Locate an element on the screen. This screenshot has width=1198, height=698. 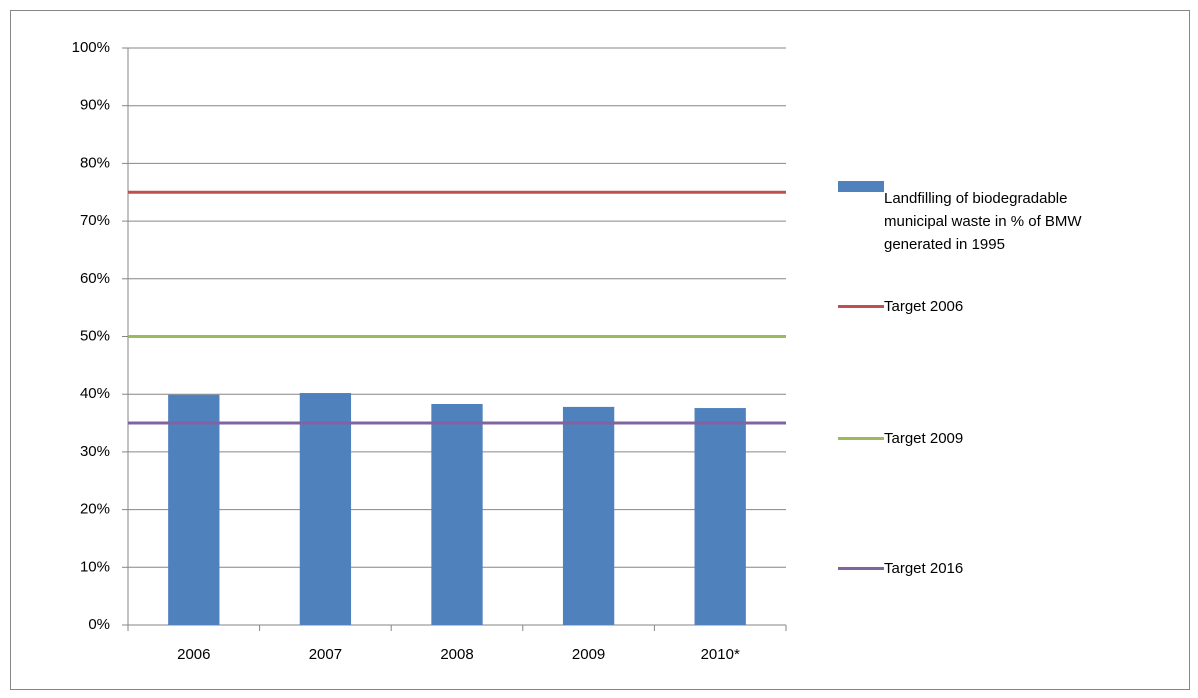
y-tick-label: 50% is located at coordinates (95, 335).